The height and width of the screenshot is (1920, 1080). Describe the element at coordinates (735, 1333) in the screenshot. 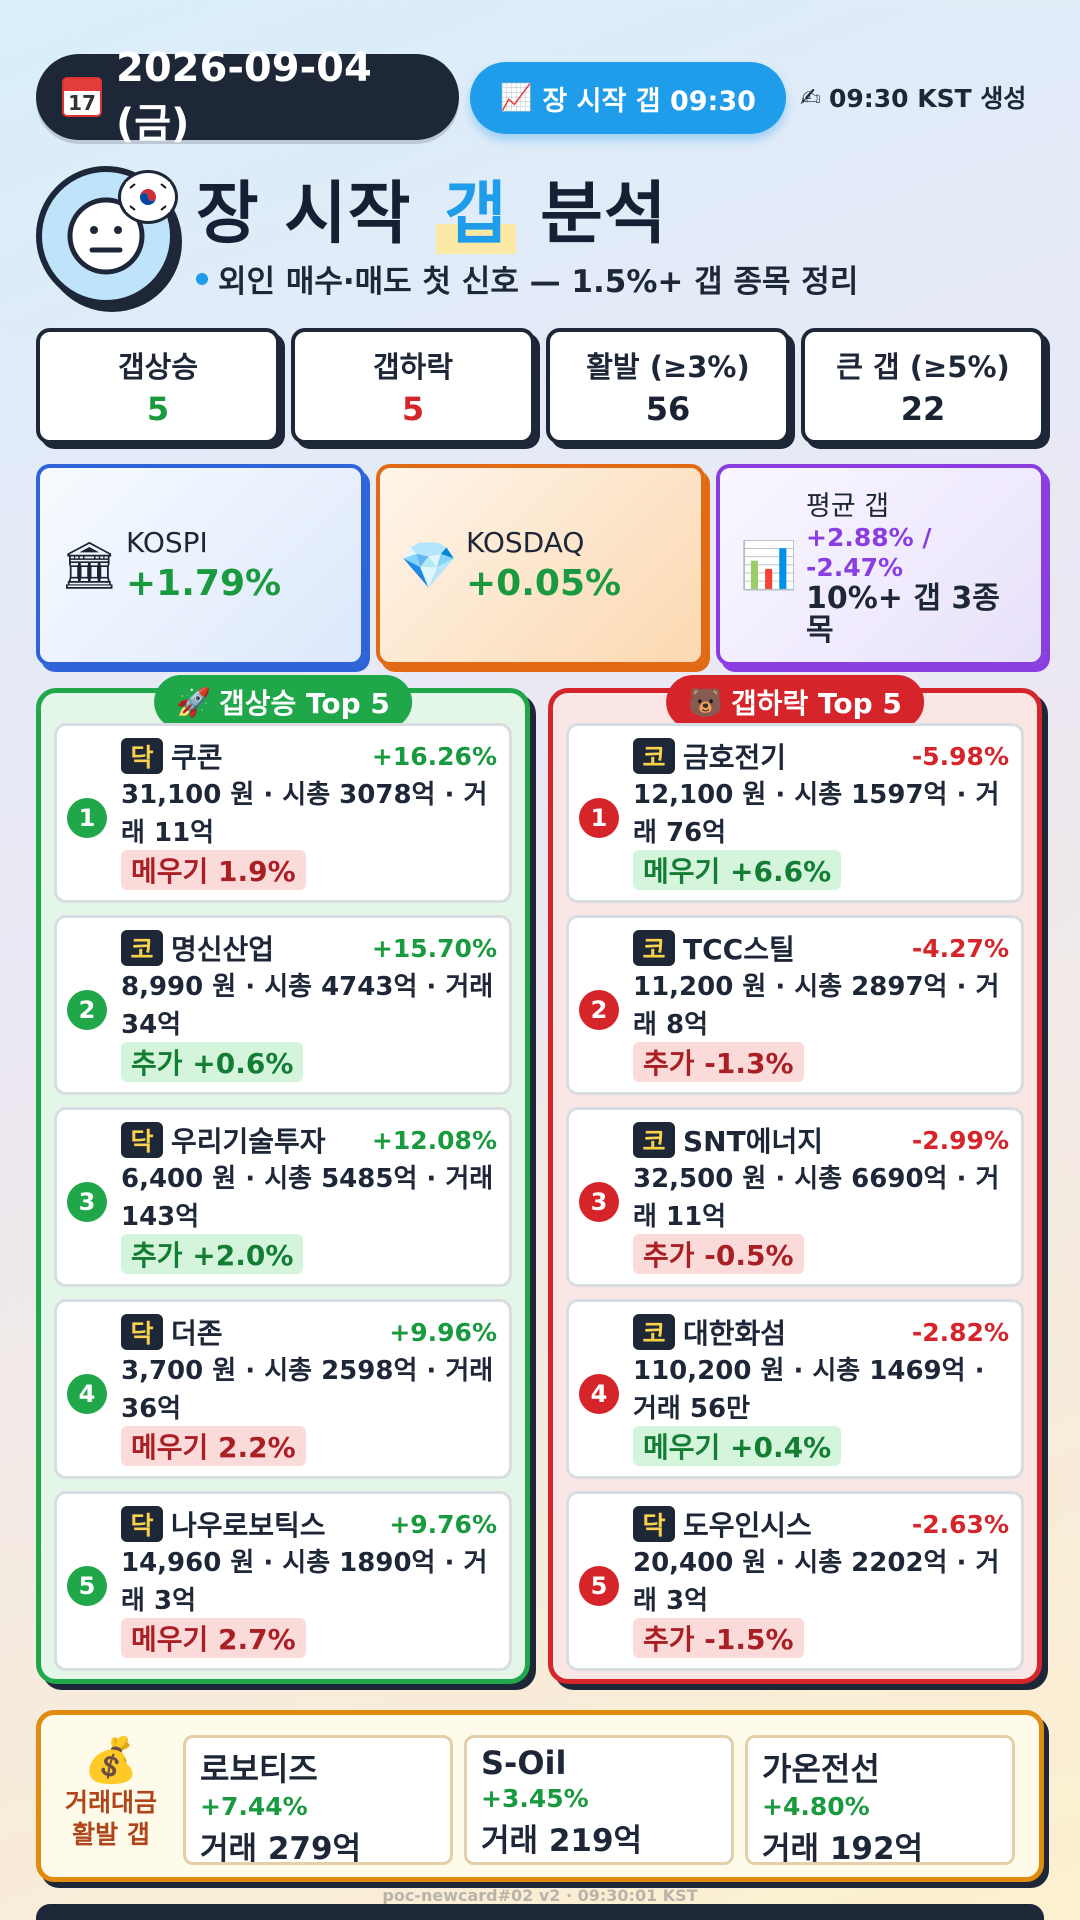

I see `stock-name: 대한화섬` at that location.